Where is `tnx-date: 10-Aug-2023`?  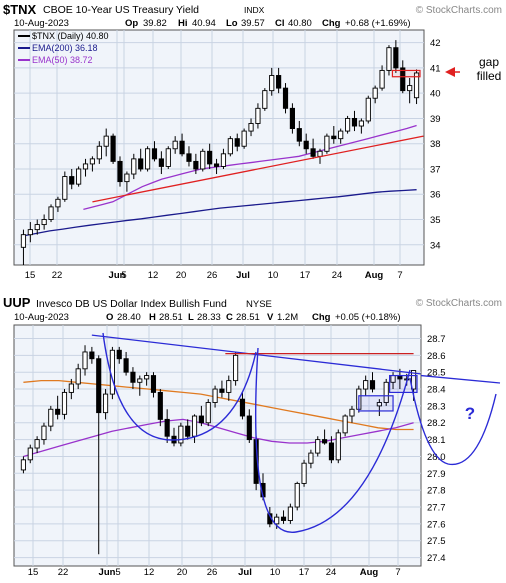 tnx-date: 10-Aug-2023 is located at coordinates (41, 23).